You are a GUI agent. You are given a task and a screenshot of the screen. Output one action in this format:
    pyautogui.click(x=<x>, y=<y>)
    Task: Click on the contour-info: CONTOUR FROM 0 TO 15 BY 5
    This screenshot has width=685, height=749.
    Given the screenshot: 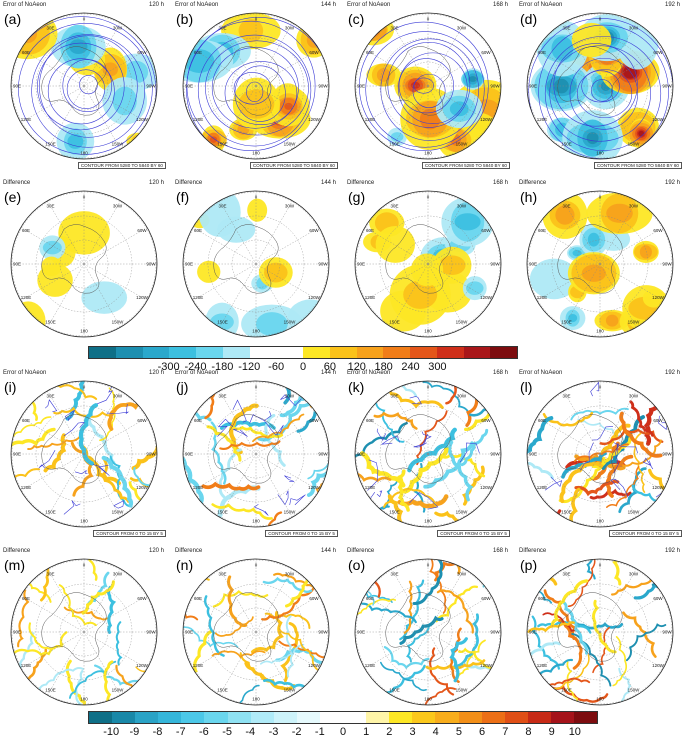 What is the action you would take?
    pyautogui.click(x=301, y=533)
    